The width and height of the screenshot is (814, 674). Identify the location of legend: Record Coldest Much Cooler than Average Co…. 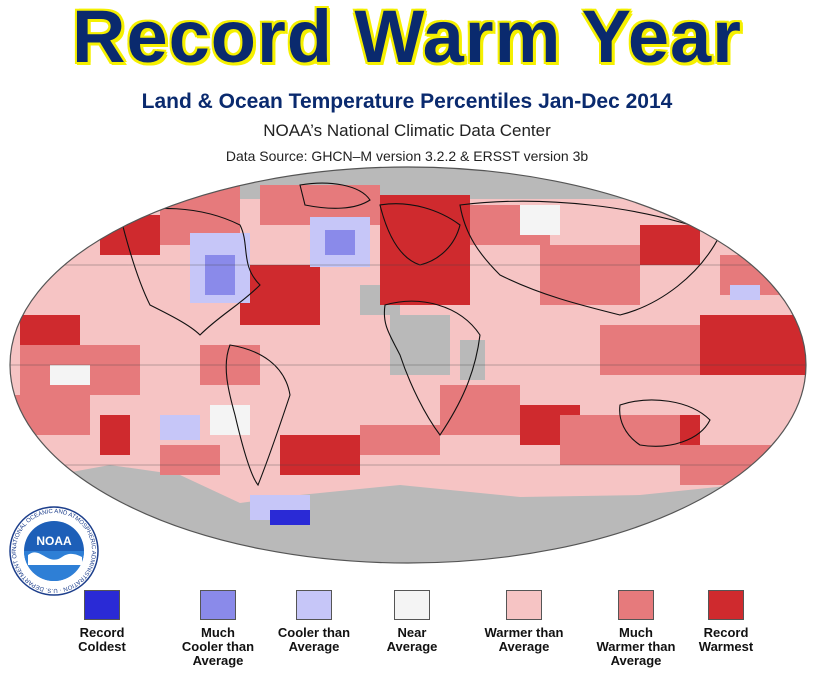
(407, 631).